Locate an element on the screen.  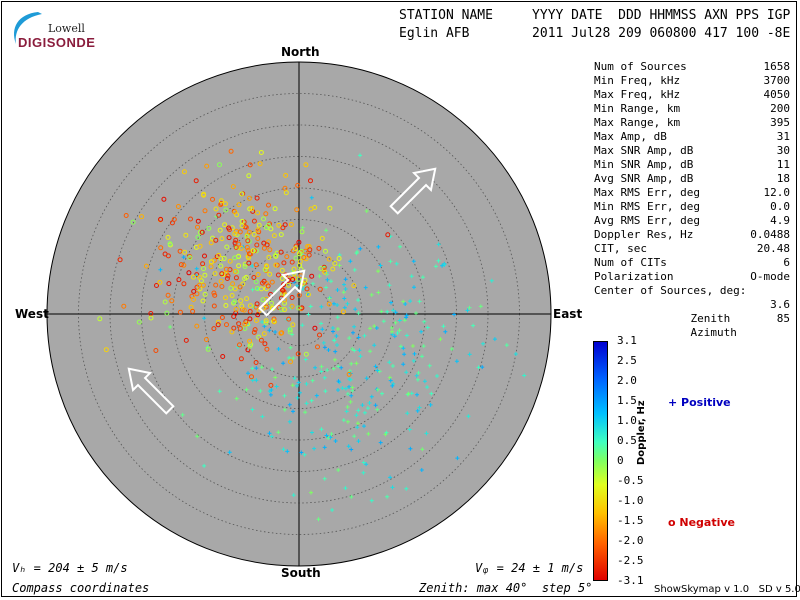
stat-row: Min RMS Err, deg 0.0 is located at coordinates (694, 207).